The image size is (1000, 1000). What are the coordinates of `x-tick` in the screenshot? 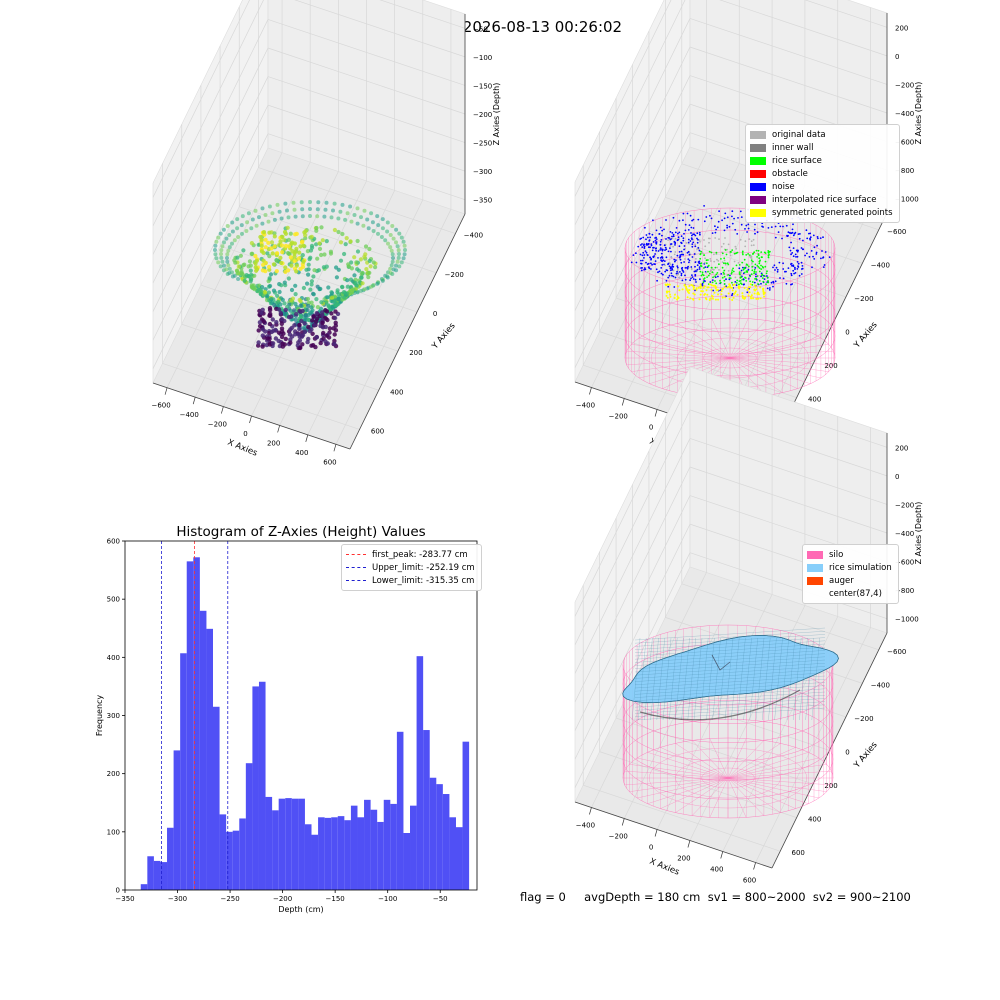 It's located at (623, 402).